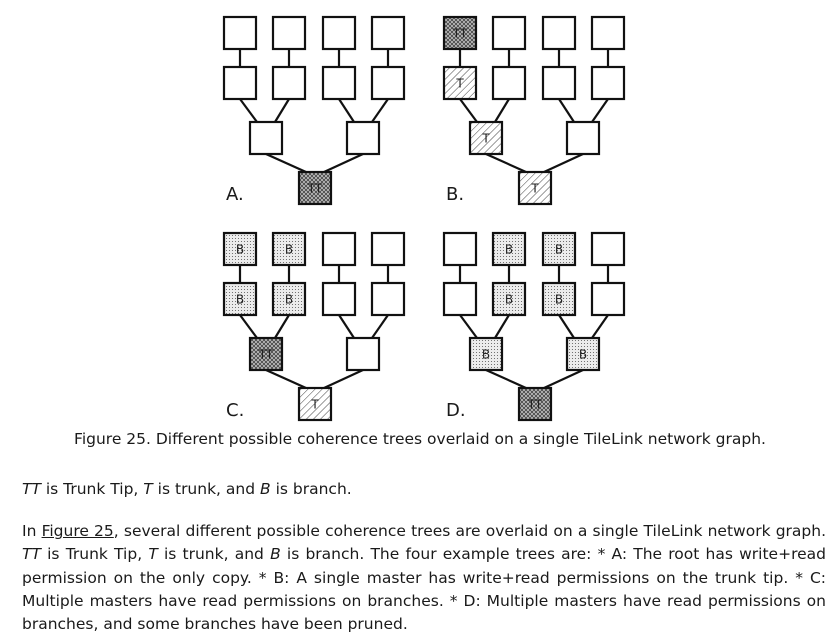 This screenshot has height=641, width=840. I want to click on legend-text-3: is branch., so click(311, 489).